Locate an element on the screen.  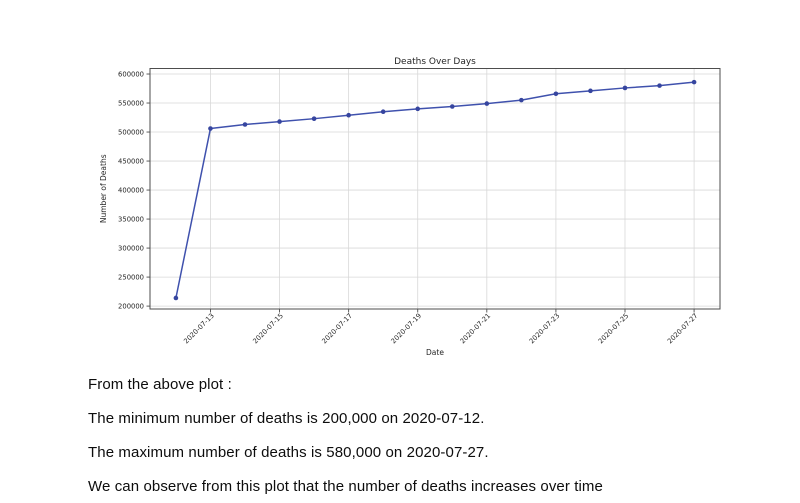
x-tick-label: 2020-07-21 is located at coordinates (476, 329).